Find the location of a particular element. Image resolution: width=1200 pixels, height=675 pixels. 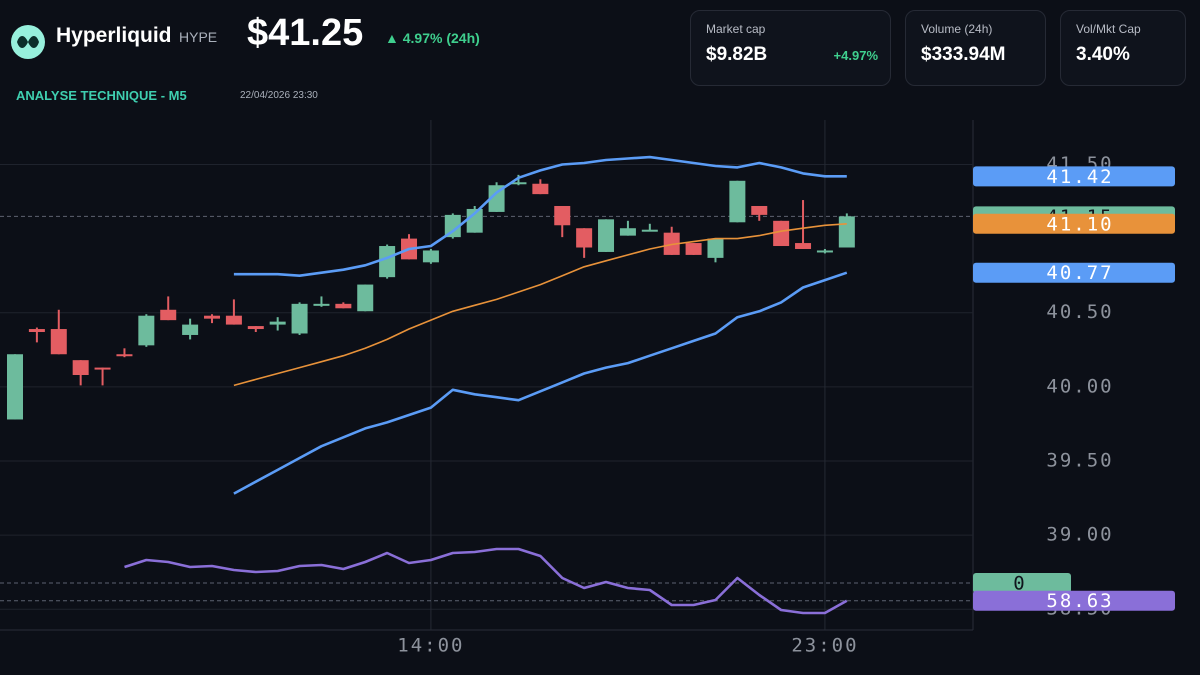

card-change: +4.97% is located at coordinates (855, 55).